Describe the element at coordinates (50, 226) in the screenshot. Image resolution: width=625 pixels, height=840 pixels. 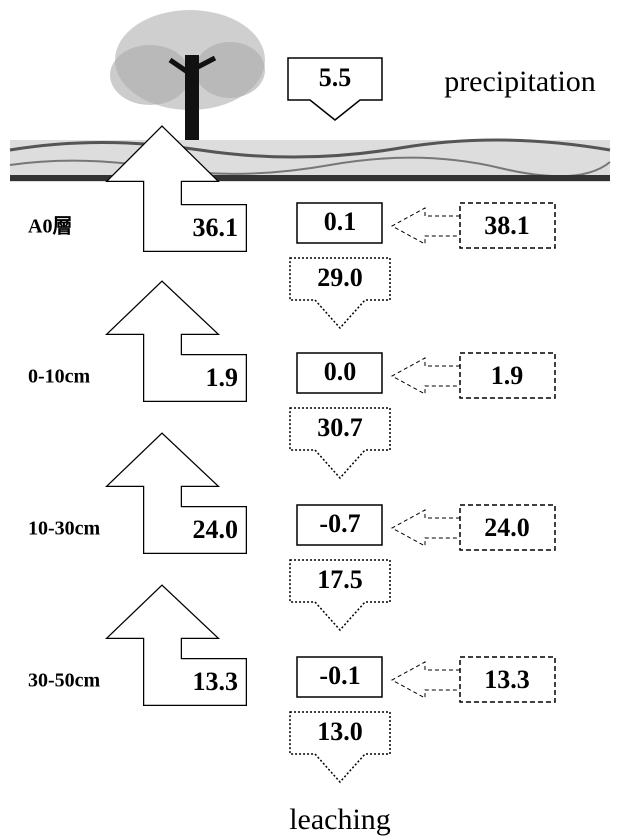
I see `layer-label: A0層` at that location.